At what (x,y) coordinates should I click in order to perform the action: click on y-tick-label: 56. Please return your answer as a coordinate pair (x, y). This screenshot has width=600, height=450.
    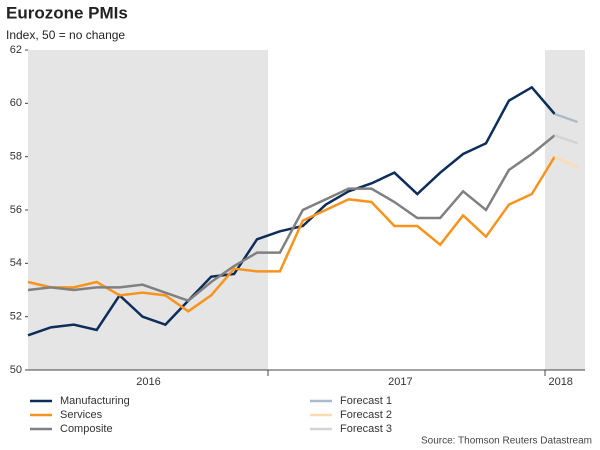
    Looking at the image, I should click on (16, 210).